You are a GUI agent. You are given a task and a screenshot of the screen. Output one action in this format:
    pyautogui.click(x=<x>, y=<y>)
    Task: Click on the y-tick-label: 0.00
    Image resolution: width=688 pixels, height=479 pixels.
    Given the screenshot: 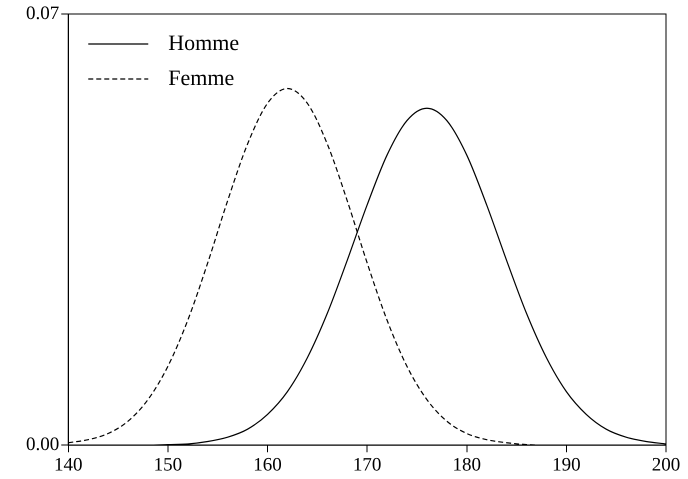 What is the action you would take?
    pyautogui.click(x=43, y=445)
    